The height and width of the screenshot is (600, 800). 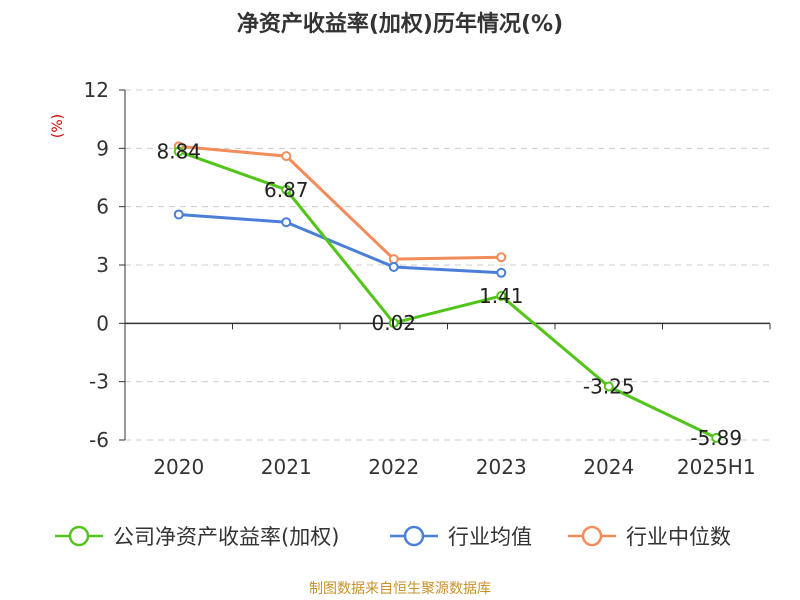 I want to click on data-label: -3.25, so click(x=609, y=387).